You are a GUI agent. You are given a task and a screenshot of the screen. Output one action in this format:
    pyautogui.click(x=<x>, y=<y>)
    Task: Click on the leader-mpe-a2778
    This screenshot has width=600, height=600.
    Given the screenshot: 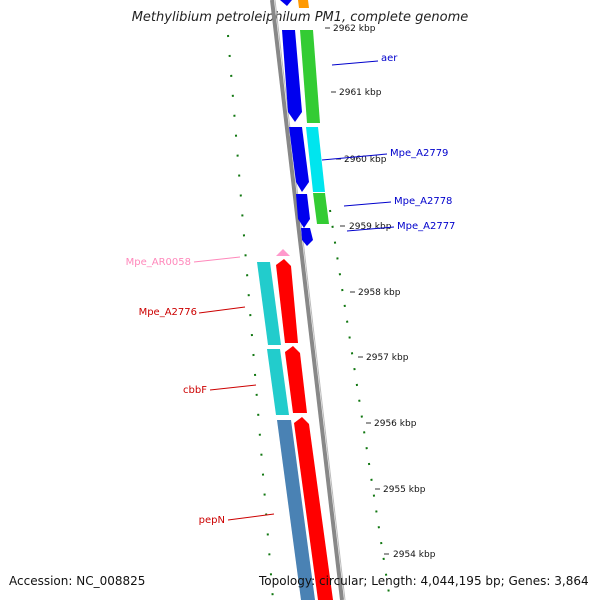 What is the action you would take?
    pyautogui.click(x=367, y=204)
    